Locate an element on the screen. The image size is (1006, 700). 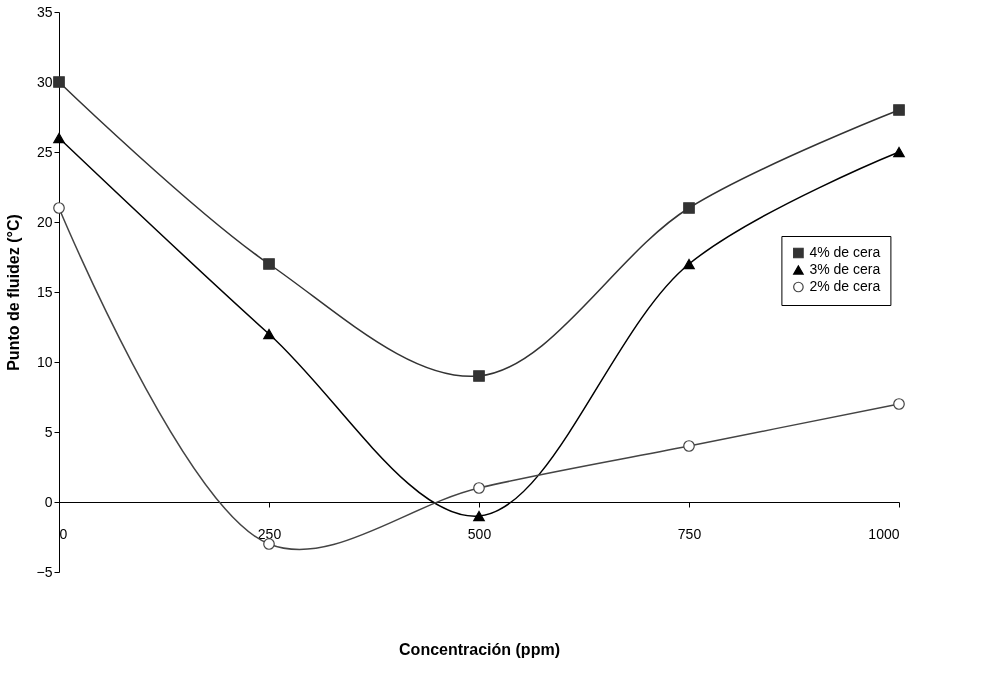
y-tick-label: 0 is located at coordinates (48, 501).